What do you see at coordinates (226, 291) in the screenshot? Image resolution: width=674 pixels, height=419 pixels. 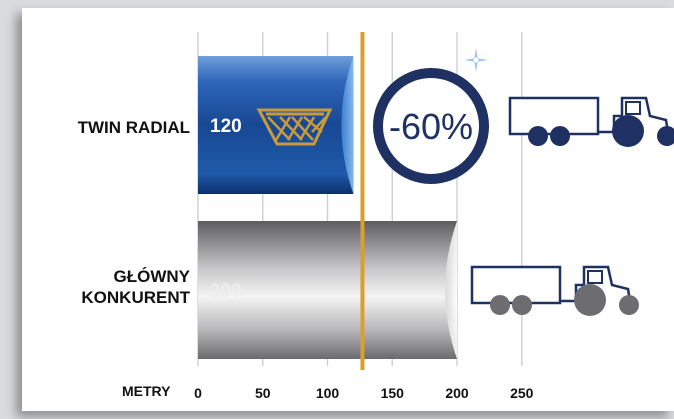 I see `bar-value-label: 200` at bounding box center [226, 291].